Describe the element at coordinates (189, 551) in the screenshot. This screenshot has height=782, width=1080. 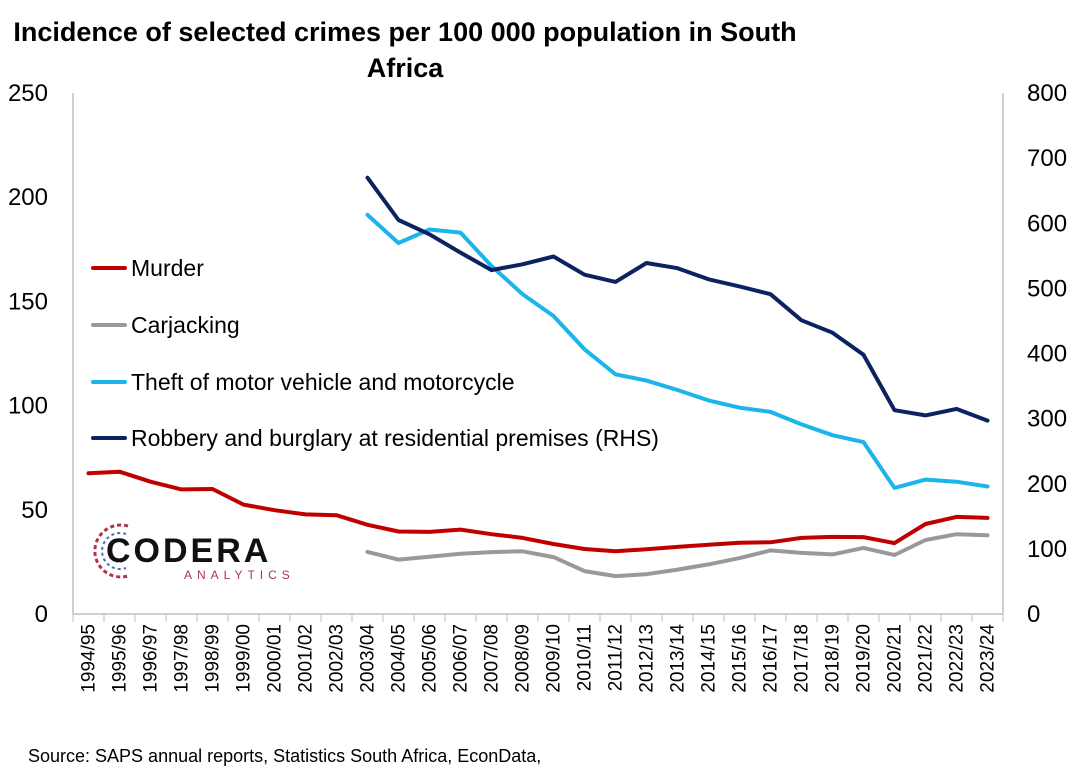
I see `logo-word: CODERA` at that location.